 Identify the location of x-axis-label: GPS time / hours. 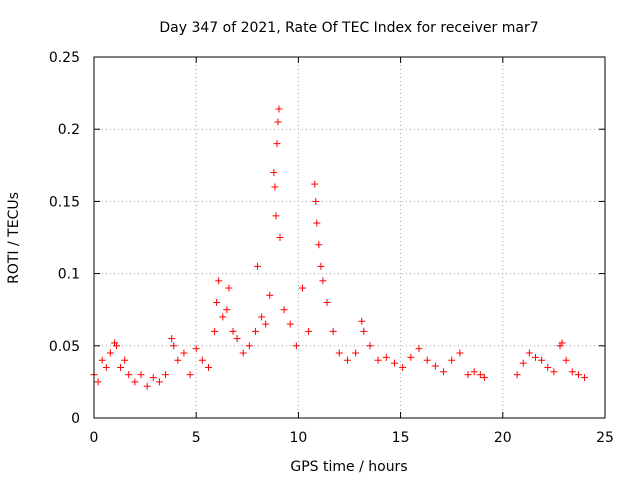
(348, 467).